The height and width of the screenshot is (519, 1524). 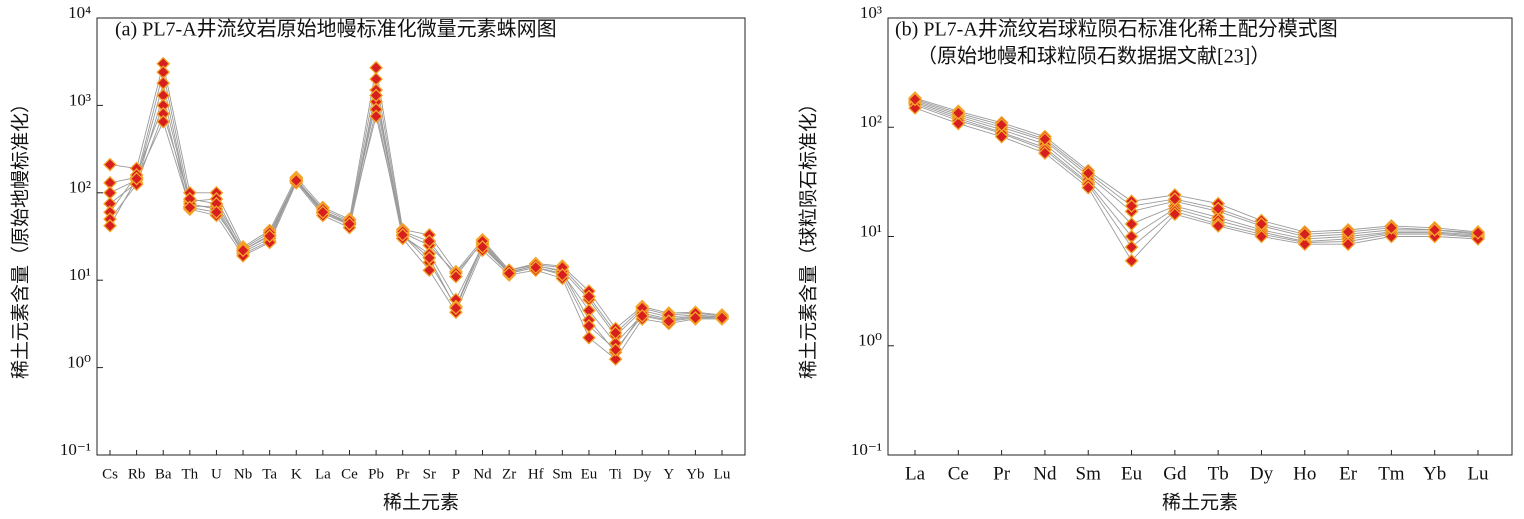 What do you see at coordinates (296, 474) in the screenshot?
I see `x-tick-label: K` at bounding box center [296, 474].